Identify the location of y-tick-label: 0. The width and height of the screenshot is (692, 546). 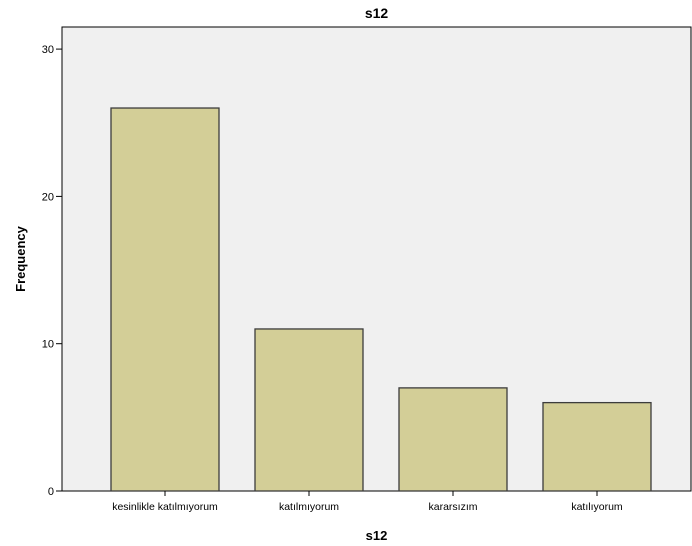
(51, 492).